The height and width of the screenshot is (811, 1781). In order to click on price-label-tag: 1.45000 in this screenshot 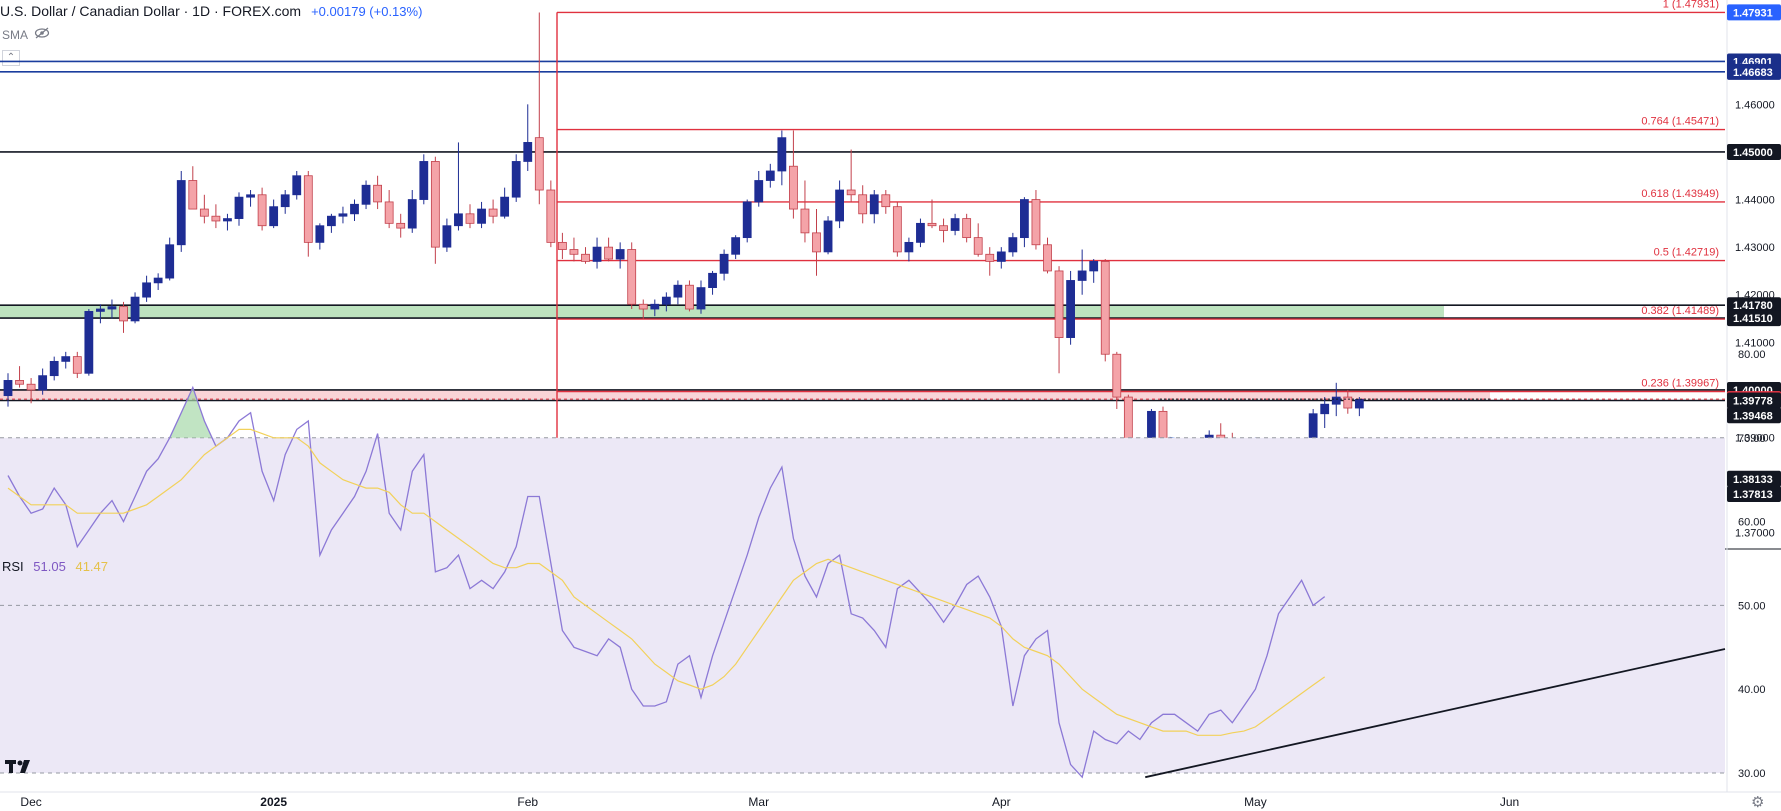, I will do `click(1754, 151)`.